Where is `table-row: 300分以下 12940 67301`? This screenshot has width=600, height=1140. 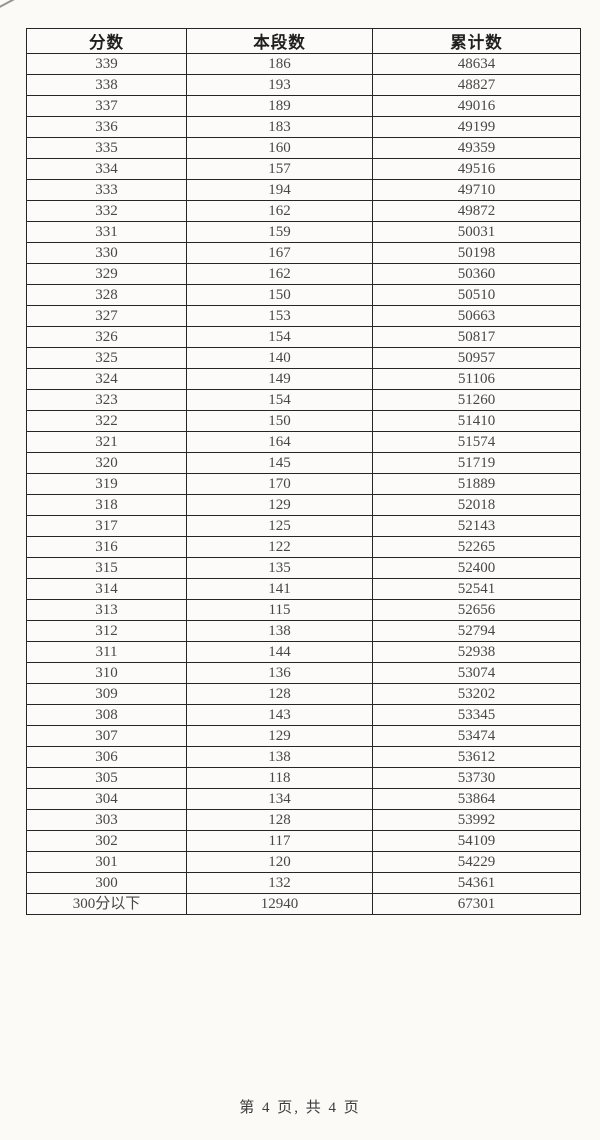
table-row: 300分以下 12940 67301 is located at coordinates (303, 904).